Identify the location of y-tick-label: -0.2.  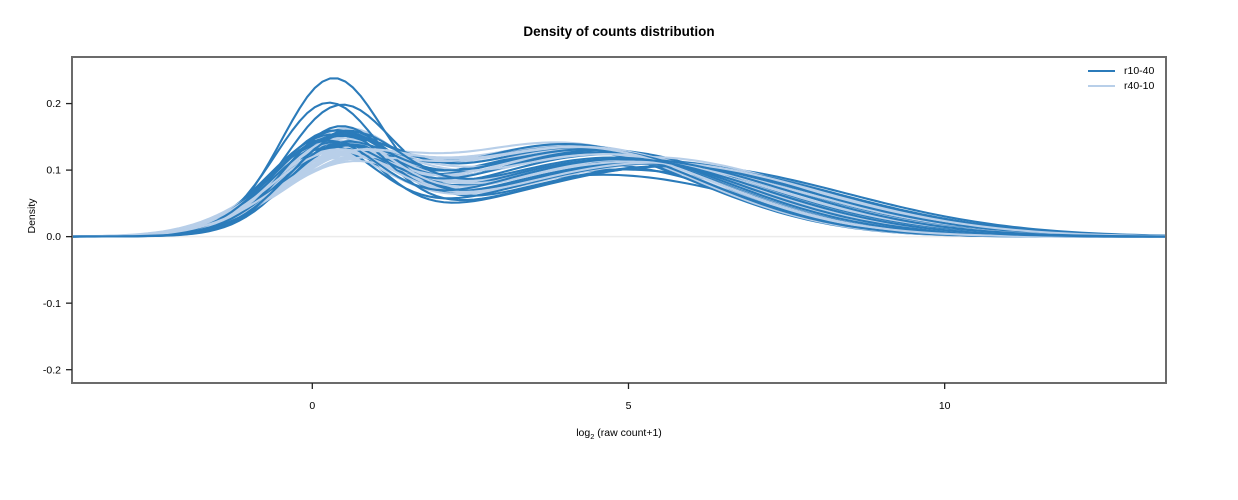
(52, 370).